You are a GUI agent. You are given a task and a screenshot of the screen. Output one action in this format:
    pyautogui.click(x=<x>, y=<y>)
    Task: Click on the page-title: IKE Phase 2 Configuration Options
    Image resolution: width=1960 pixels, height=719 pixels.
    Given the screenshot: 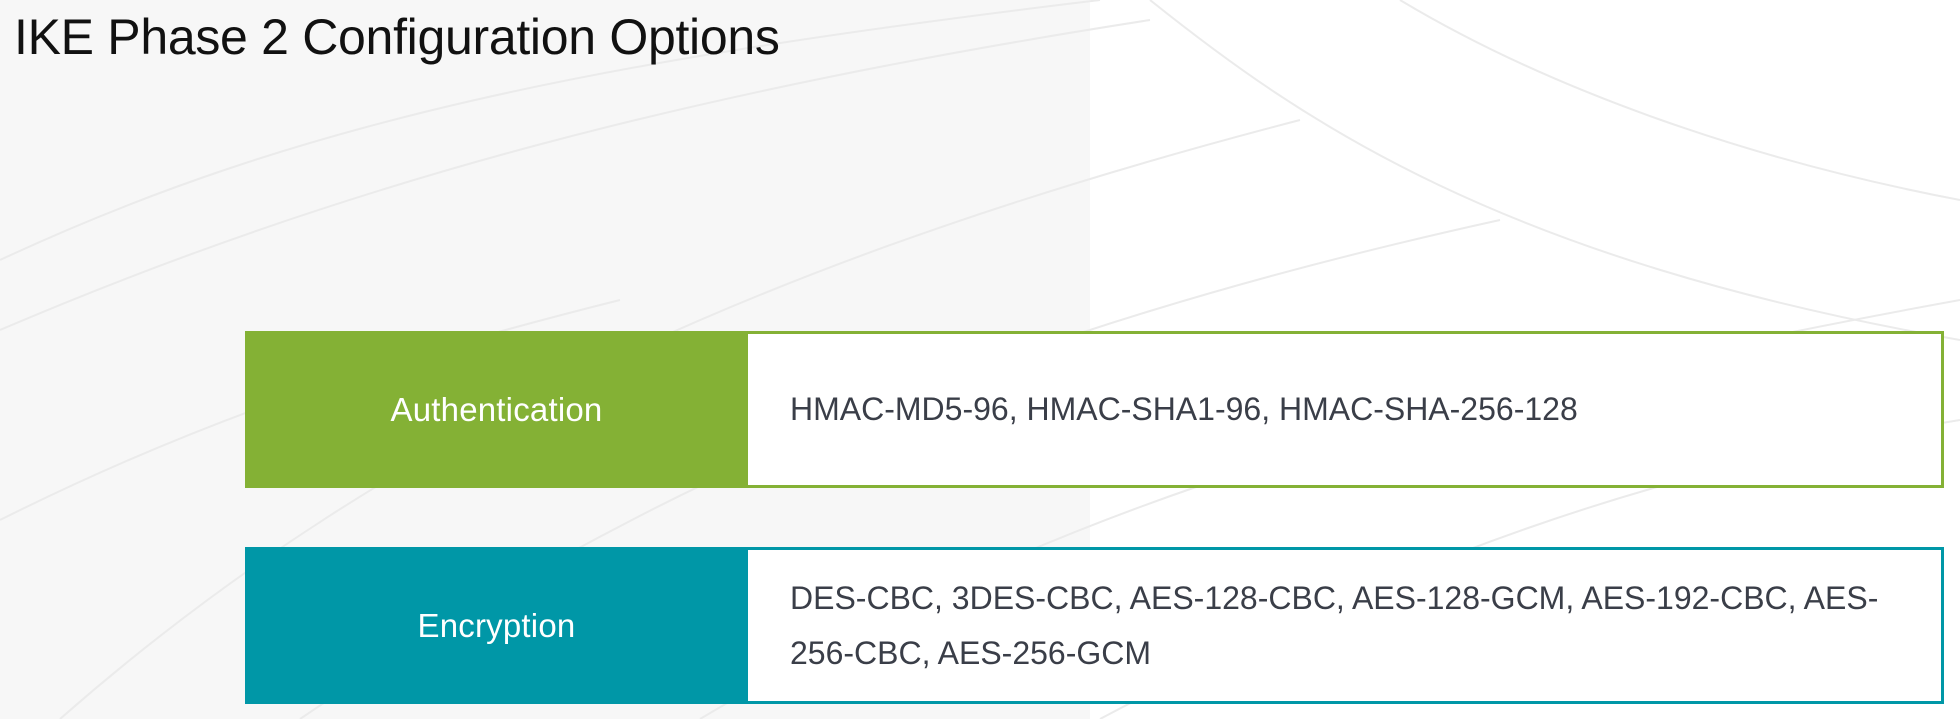 What is the action you would take?
    pyautogui.click(x=397, y=37)
    